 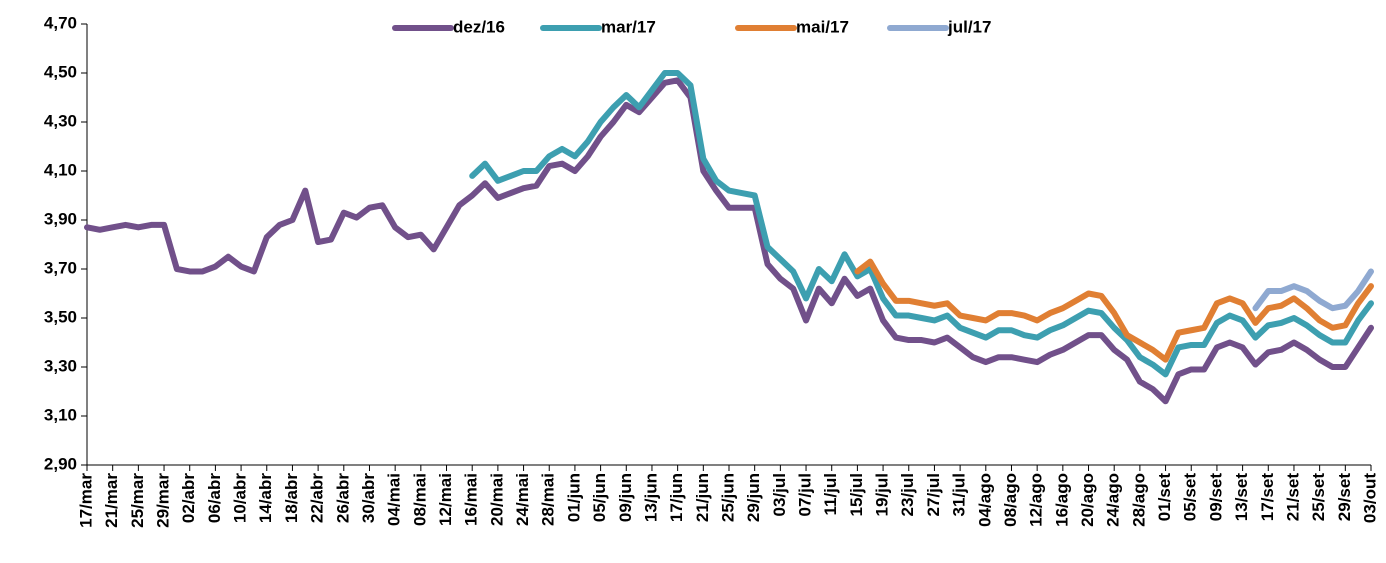 I want to click on x-tick-label: 02/abr, so click(x=188, y=498).